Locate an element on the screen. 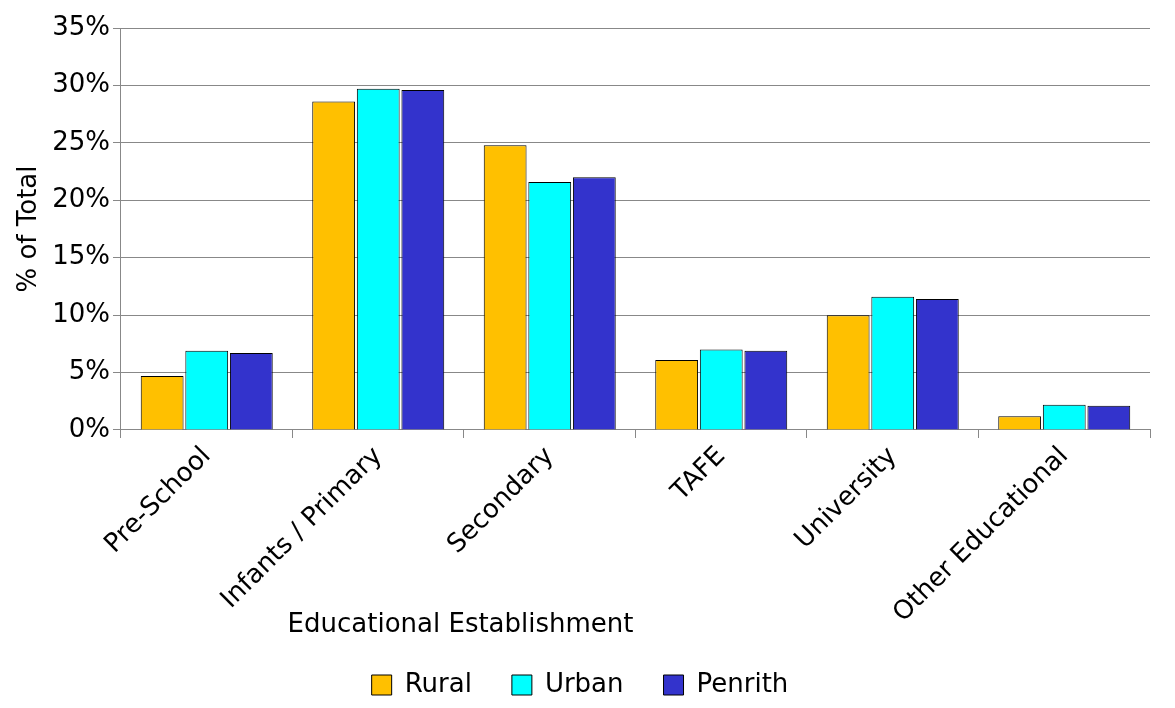 The height and width of the screenshot is (708, 1175). y-tick-label: 25% is located at coordinates (81, 140).